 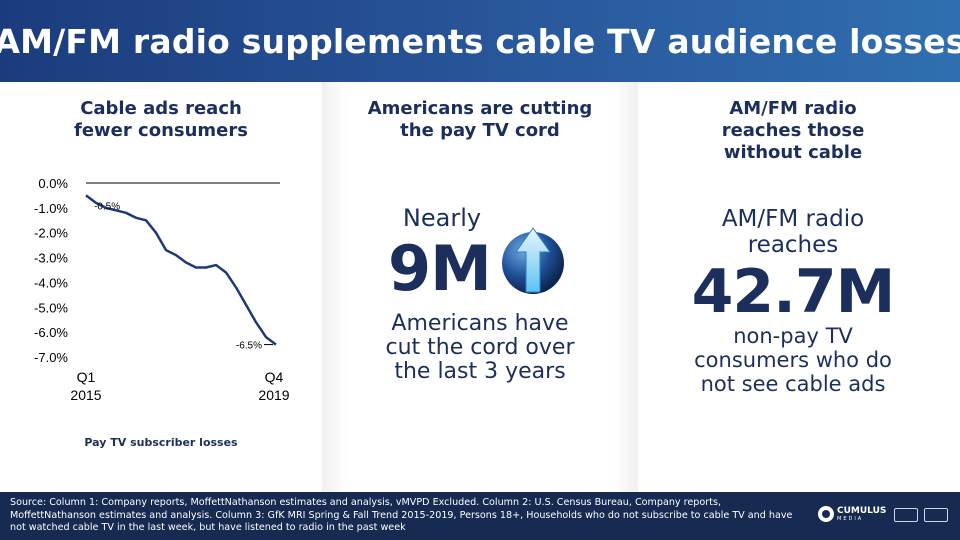 I want to click on y-tick-label: -3.0%, so click(x=51, y=258).